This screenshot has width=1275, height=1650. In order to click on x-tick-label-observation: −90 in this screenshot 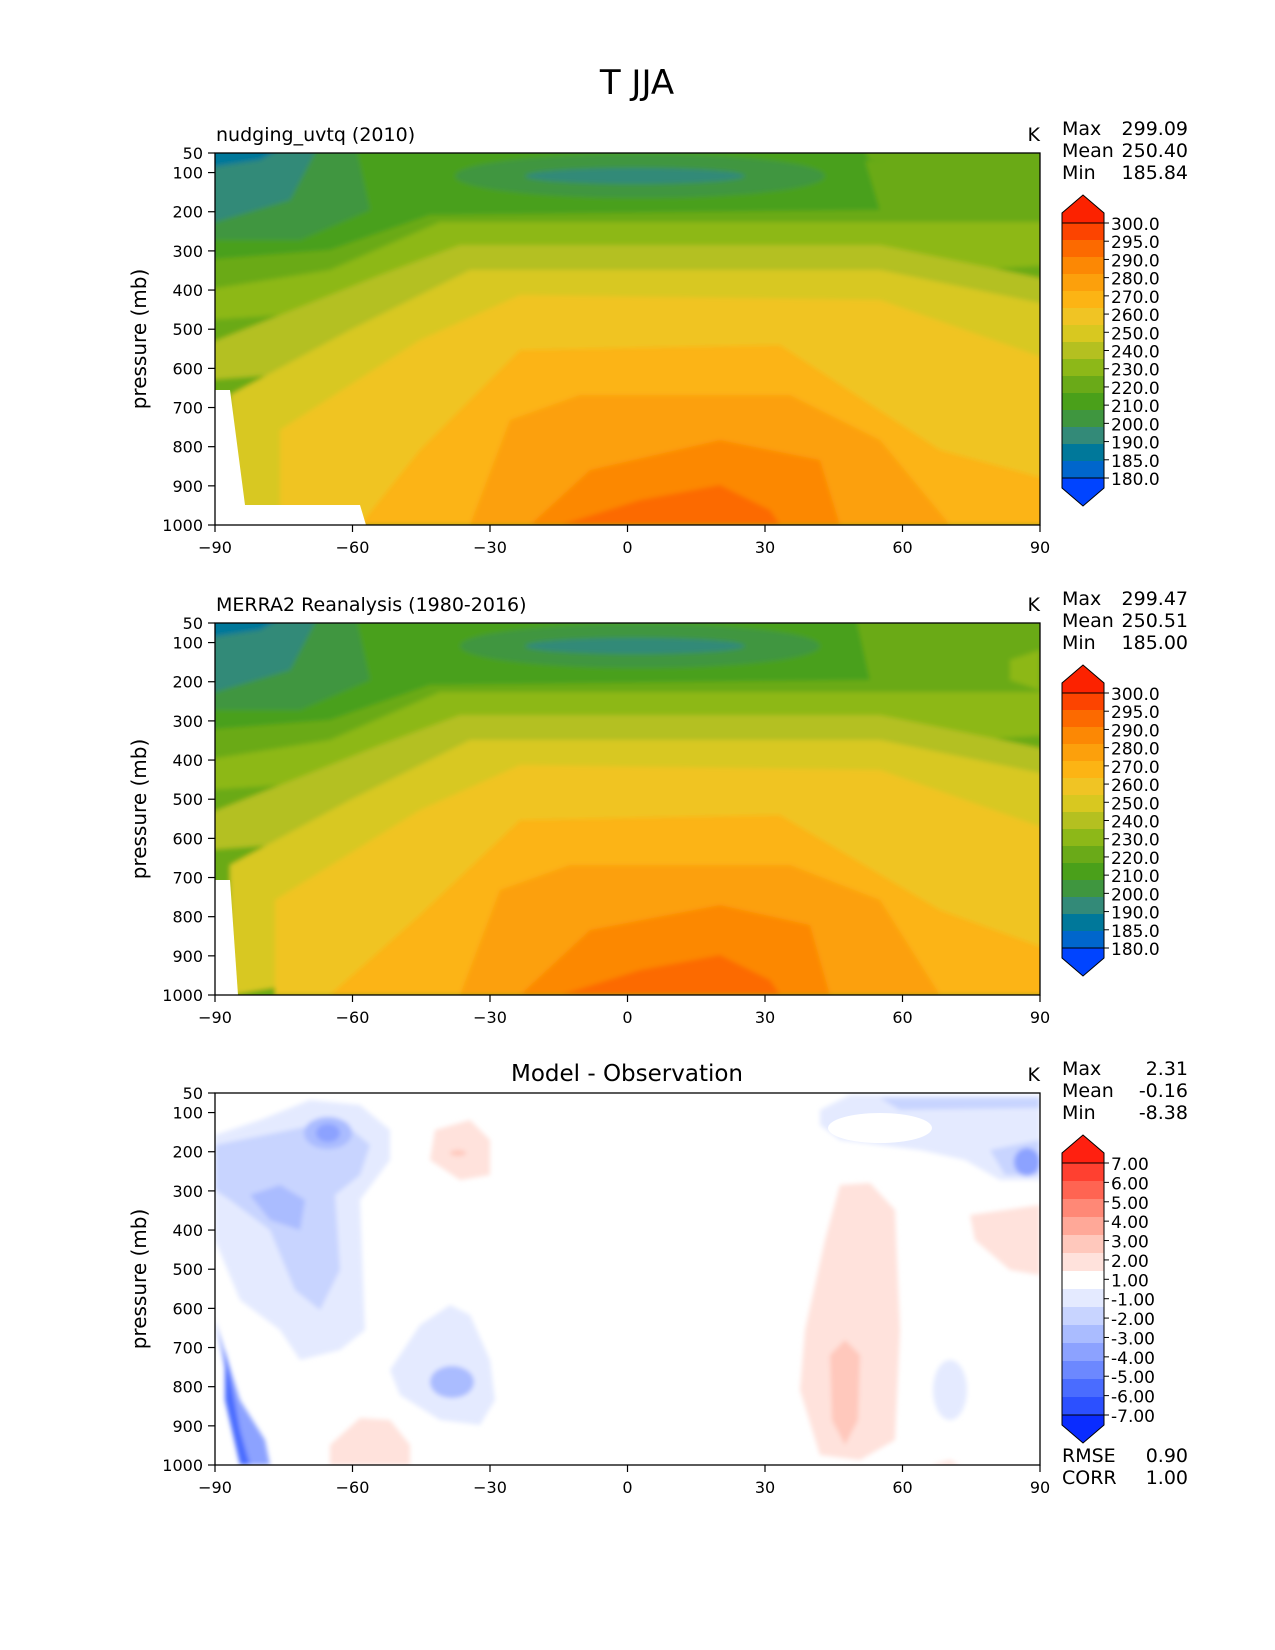, I will do `click(215, 1017)`.